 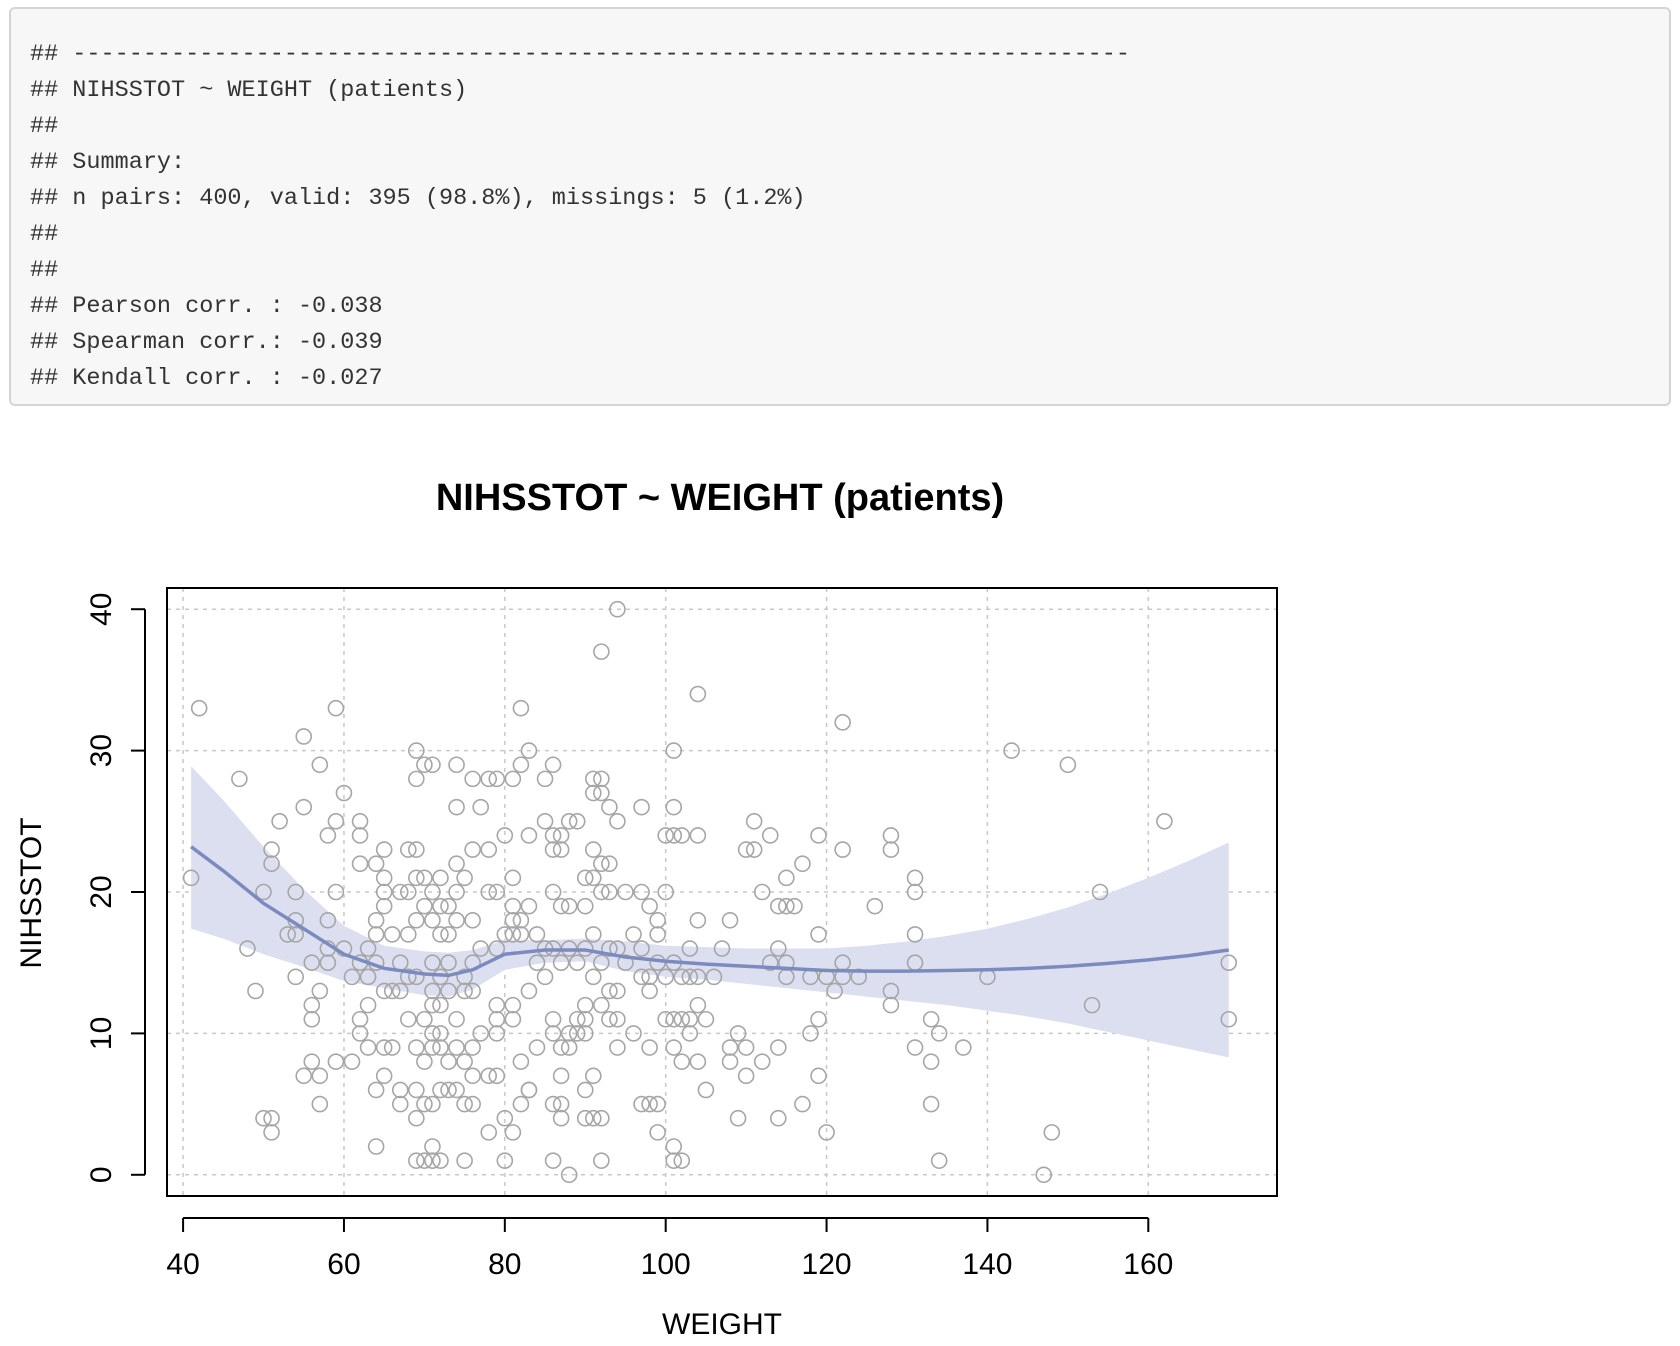 I want to click on y-axis-label: NIHSSTOT, so click(x=31, y=892).